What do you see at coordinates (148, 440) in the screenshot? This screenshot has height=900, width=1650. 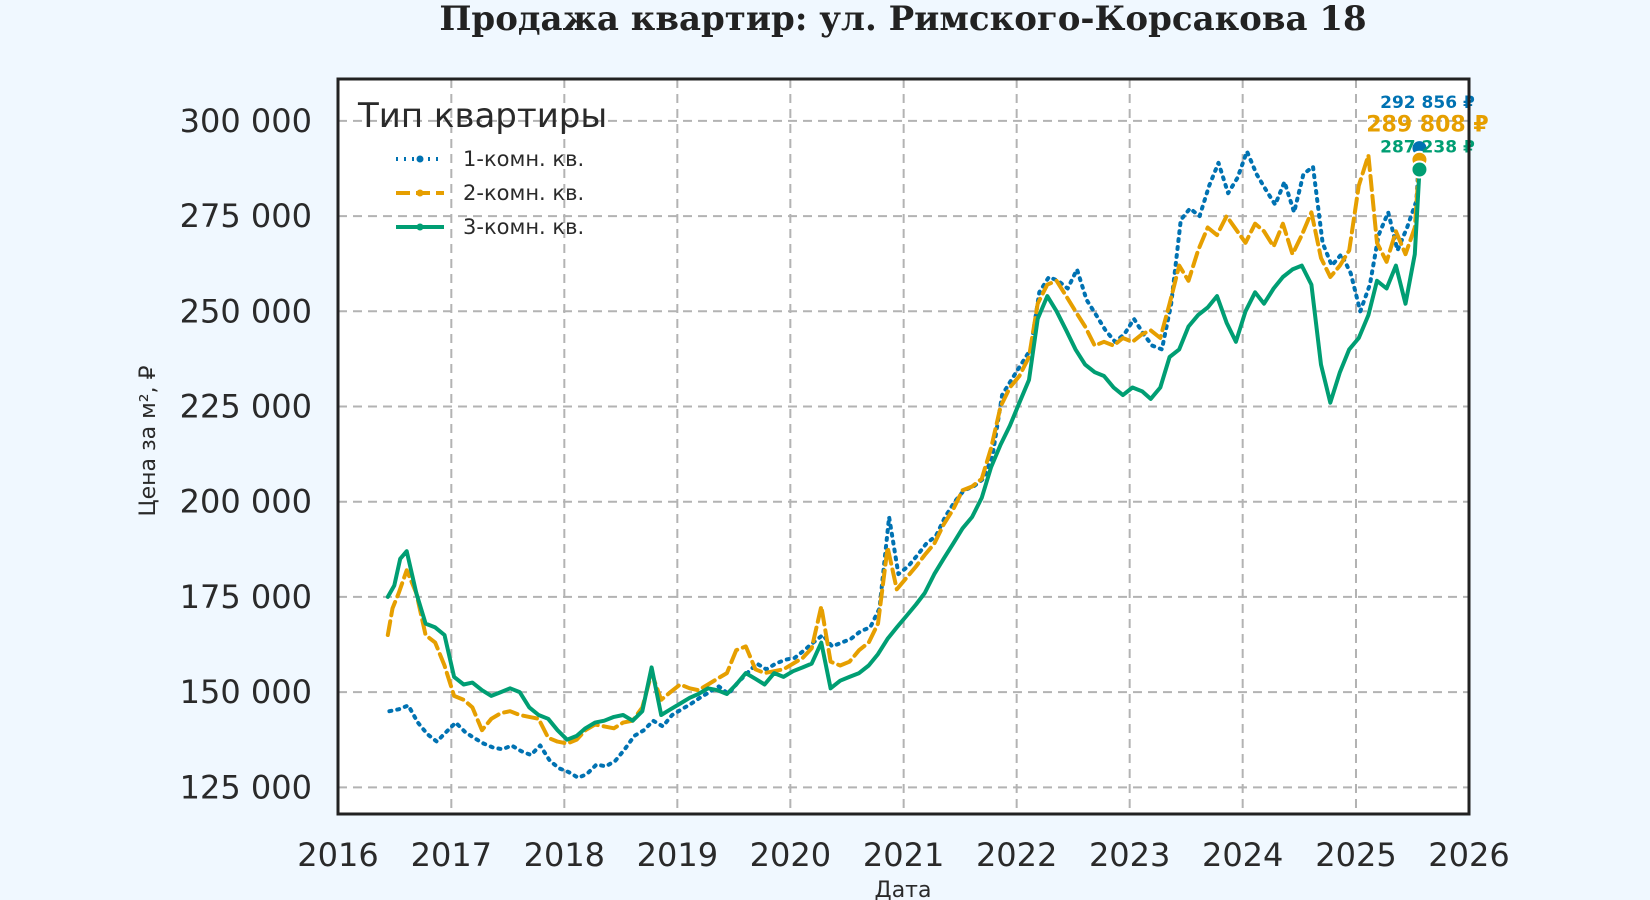 I see `y-axis-label: Цена за м², ₽` at bounding box center [148, 440].